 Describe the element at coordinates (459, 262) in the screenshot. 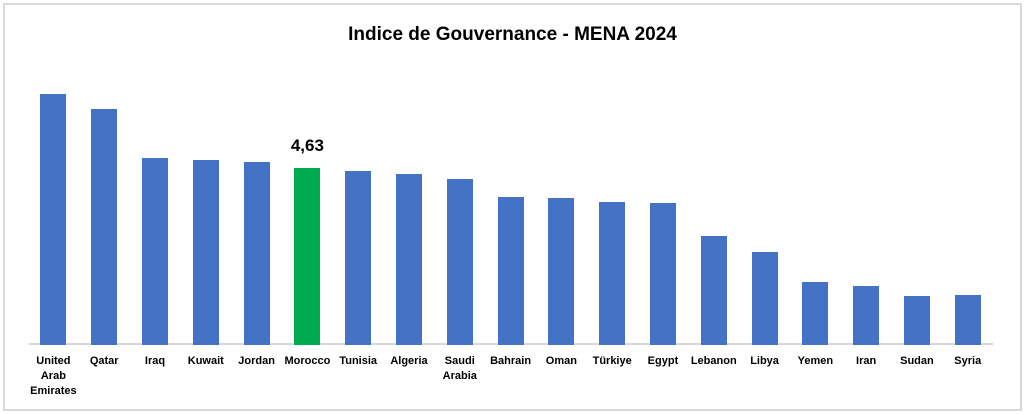

I see `bar-saudi-arabia` at that location.